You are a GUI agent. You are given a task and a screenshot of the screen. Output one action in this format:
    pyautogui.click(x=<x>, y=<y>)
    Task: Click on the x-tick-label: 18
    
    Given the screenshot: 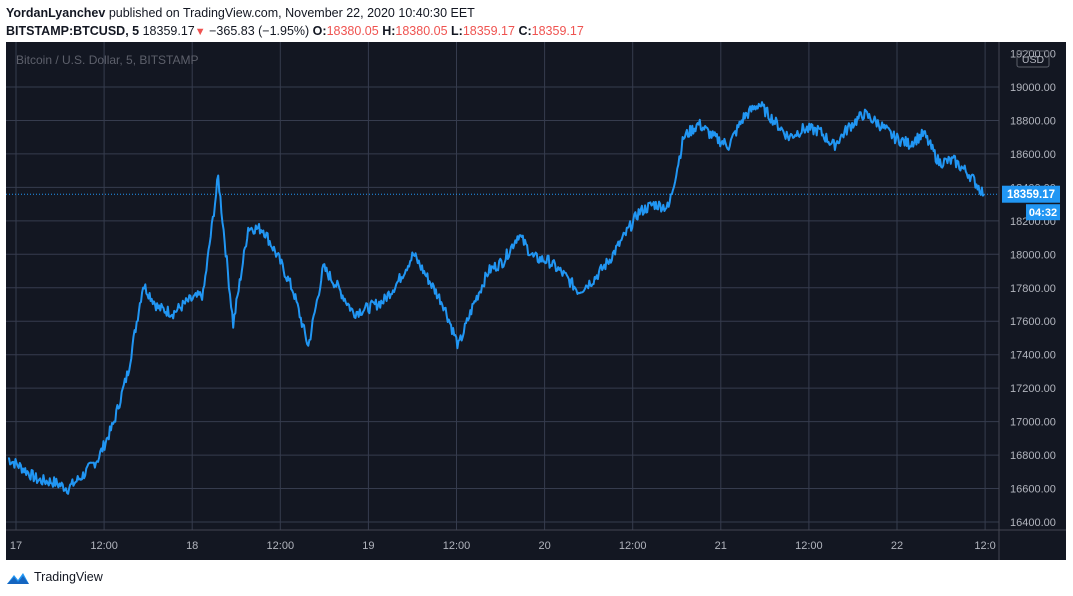 What is the action you would take?
    pyautogui.click(x=192, y=546)
    